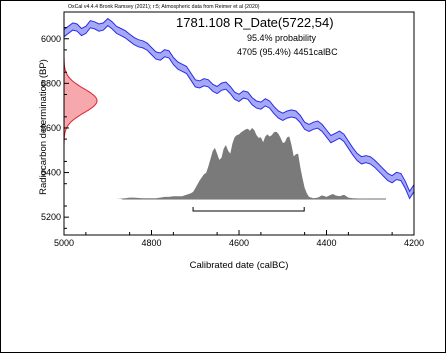 The width and height of the screenshot is (446, 353). Describe the element at coordinates (255, 22) in the screenshot. I see `chart-title: 1781.108 R_Date(5722,54)` at that location.